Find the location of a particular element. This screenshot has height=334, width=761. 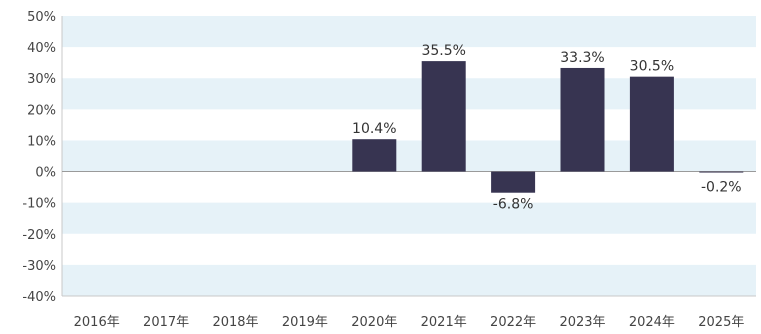

data-label: -0.2% is located at coordinates (721, 188).